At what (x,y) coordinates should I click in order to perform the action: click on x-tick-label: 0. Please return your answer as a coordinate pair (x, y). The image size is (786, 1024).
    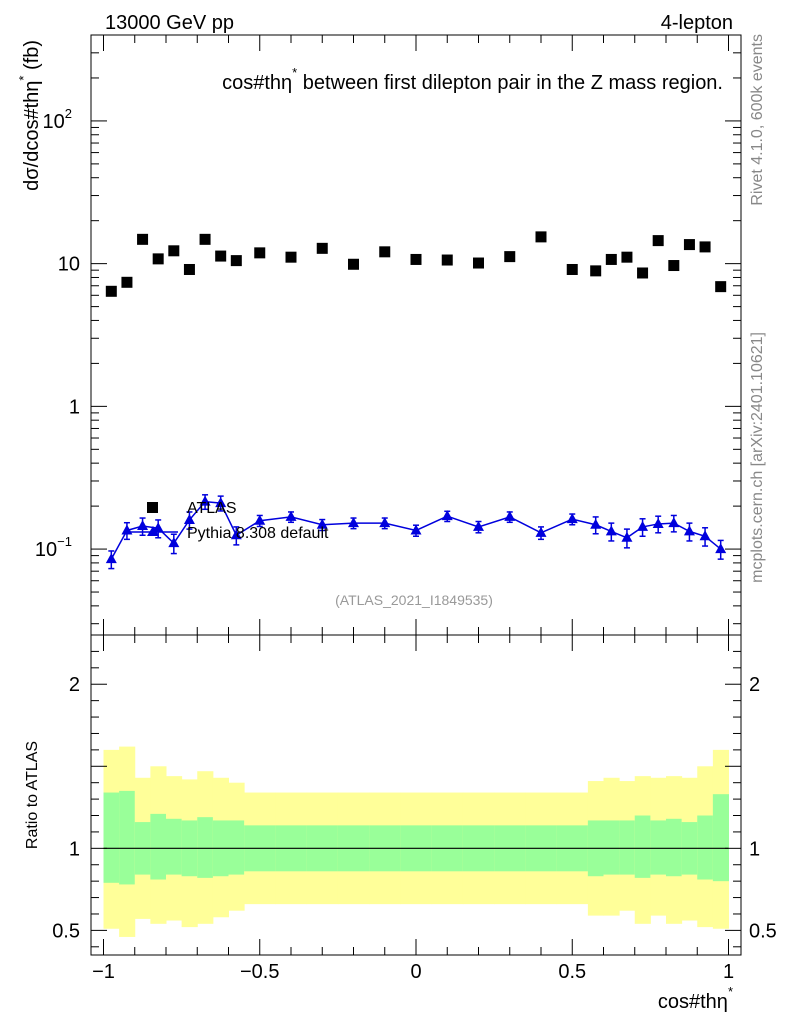
    Looking at the image, I should click on (415, 972).